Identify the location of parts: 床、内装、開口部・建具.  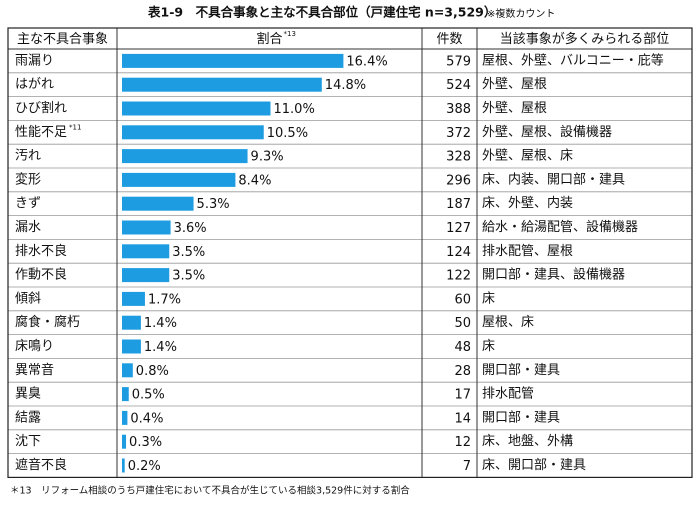
(553, 179).